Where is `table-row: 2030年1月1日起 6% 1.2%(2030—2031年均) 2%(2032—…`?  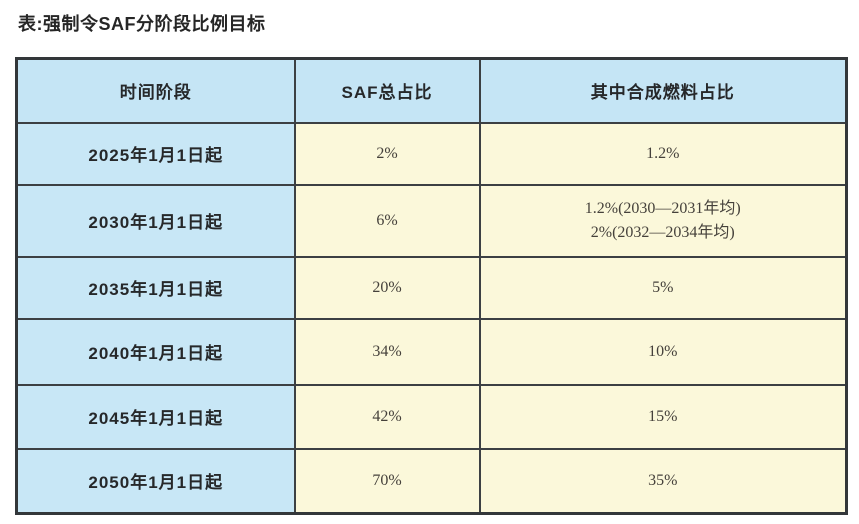
table-row: 2030年1月1日起 6% 1.2%(2030—2031年均) 2%(2032—… is located at coordinates (431, 220).